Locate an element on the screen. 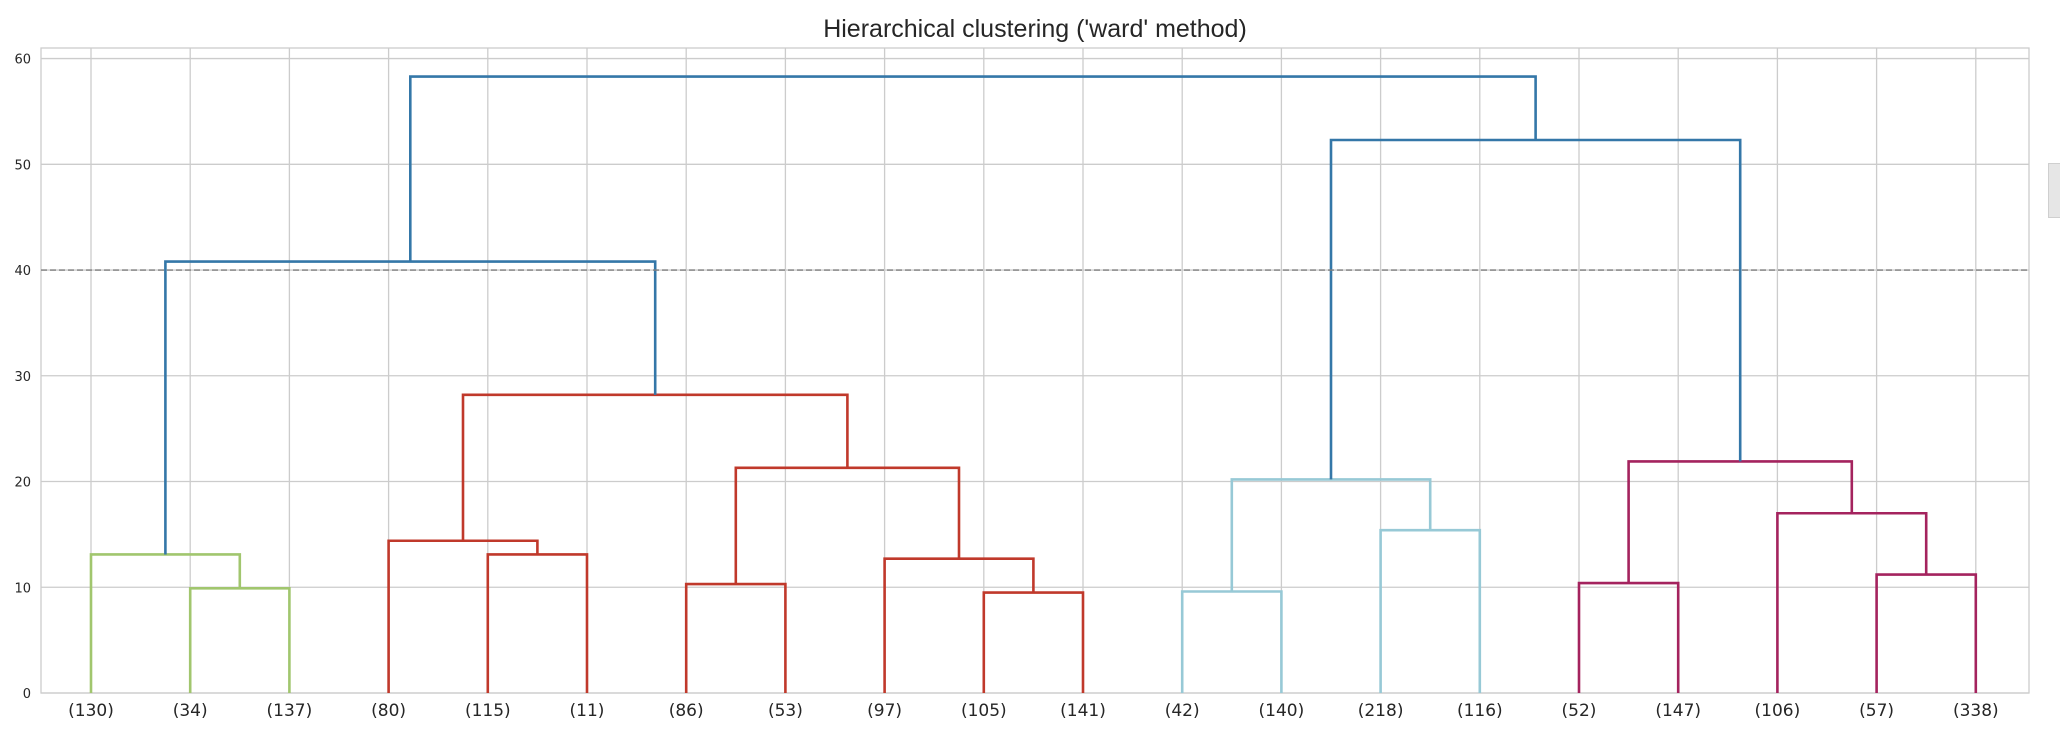 The width and height of the screenshot is (2060, 730). leaf-label: (80) is located at coordinates (388, 711).